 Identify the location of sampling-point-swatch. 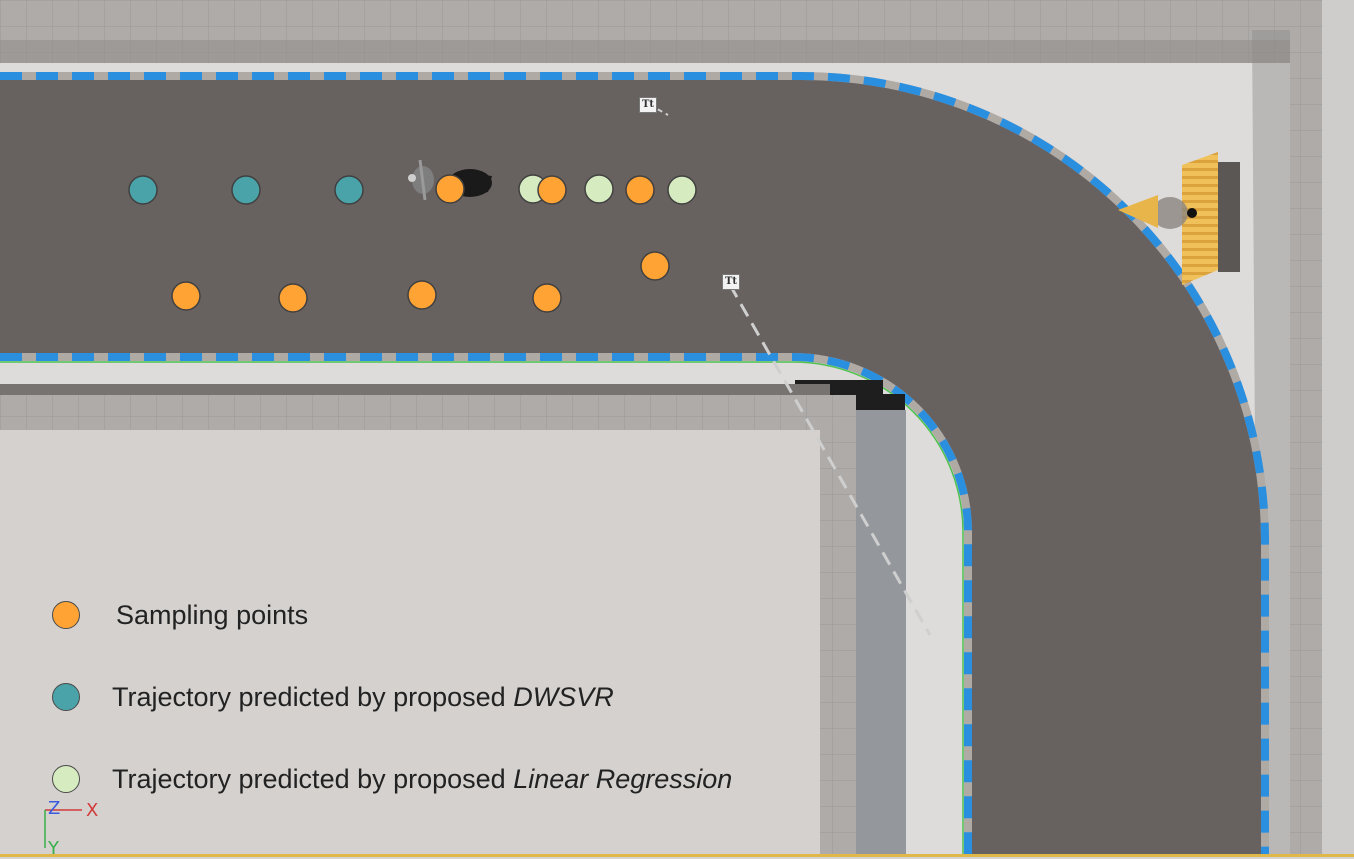
(66, 615).